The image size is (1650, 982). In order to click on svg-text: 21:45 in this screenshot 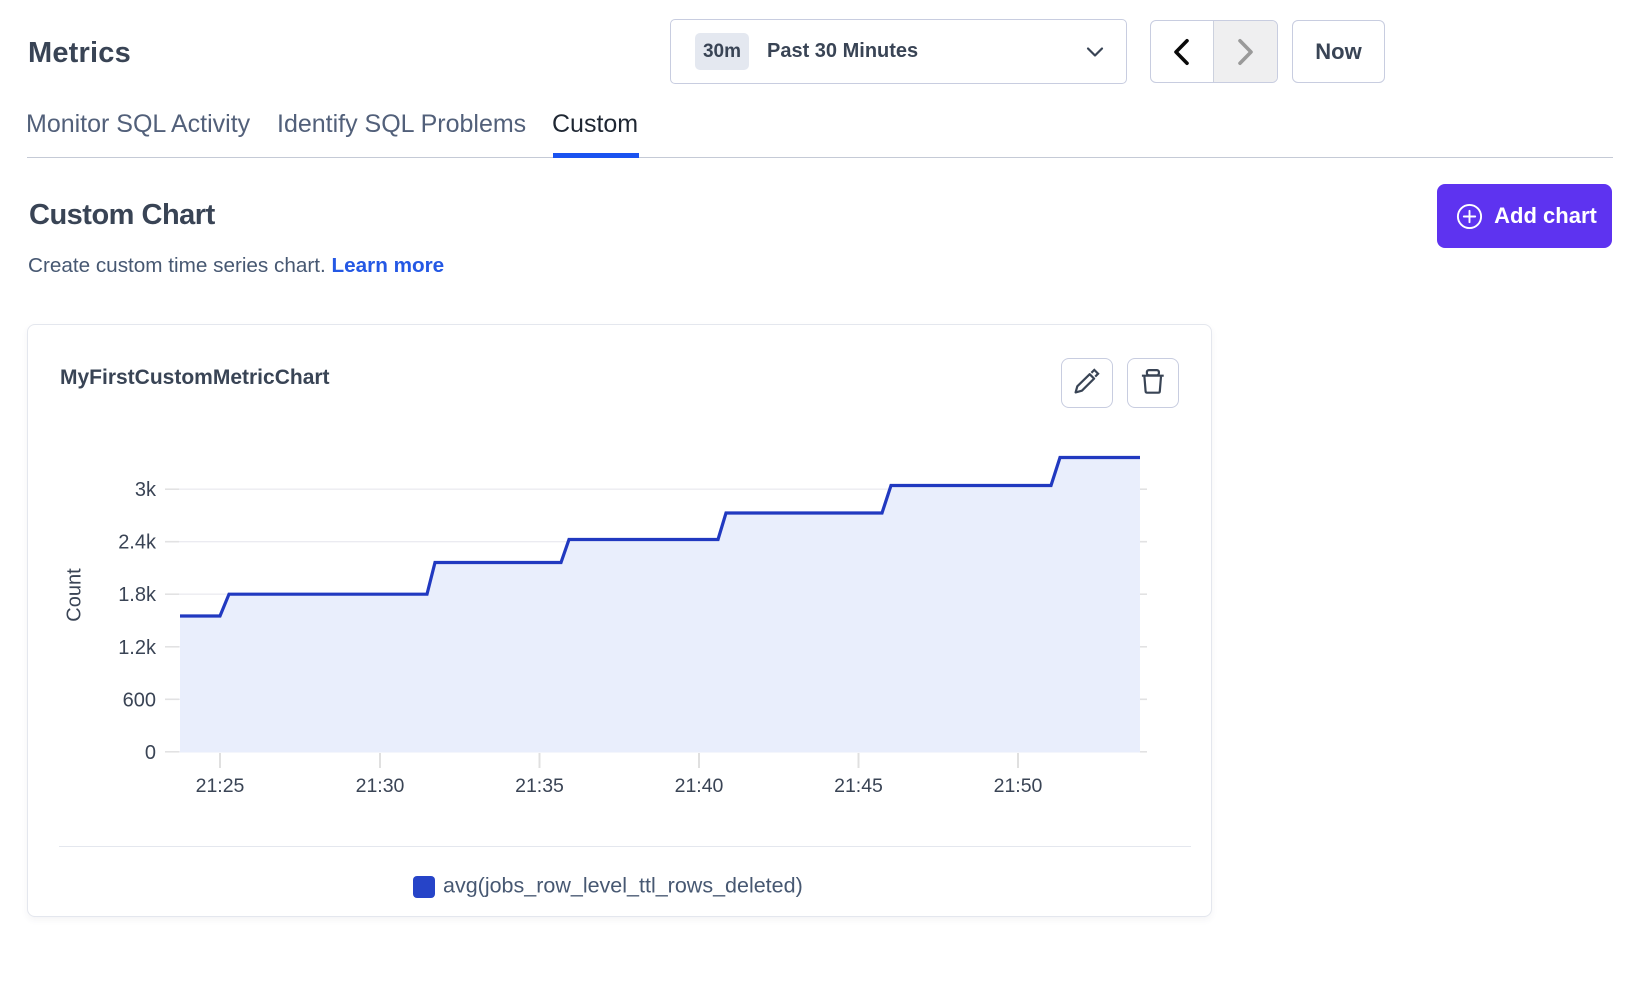, I will do `click(858, 786)`.